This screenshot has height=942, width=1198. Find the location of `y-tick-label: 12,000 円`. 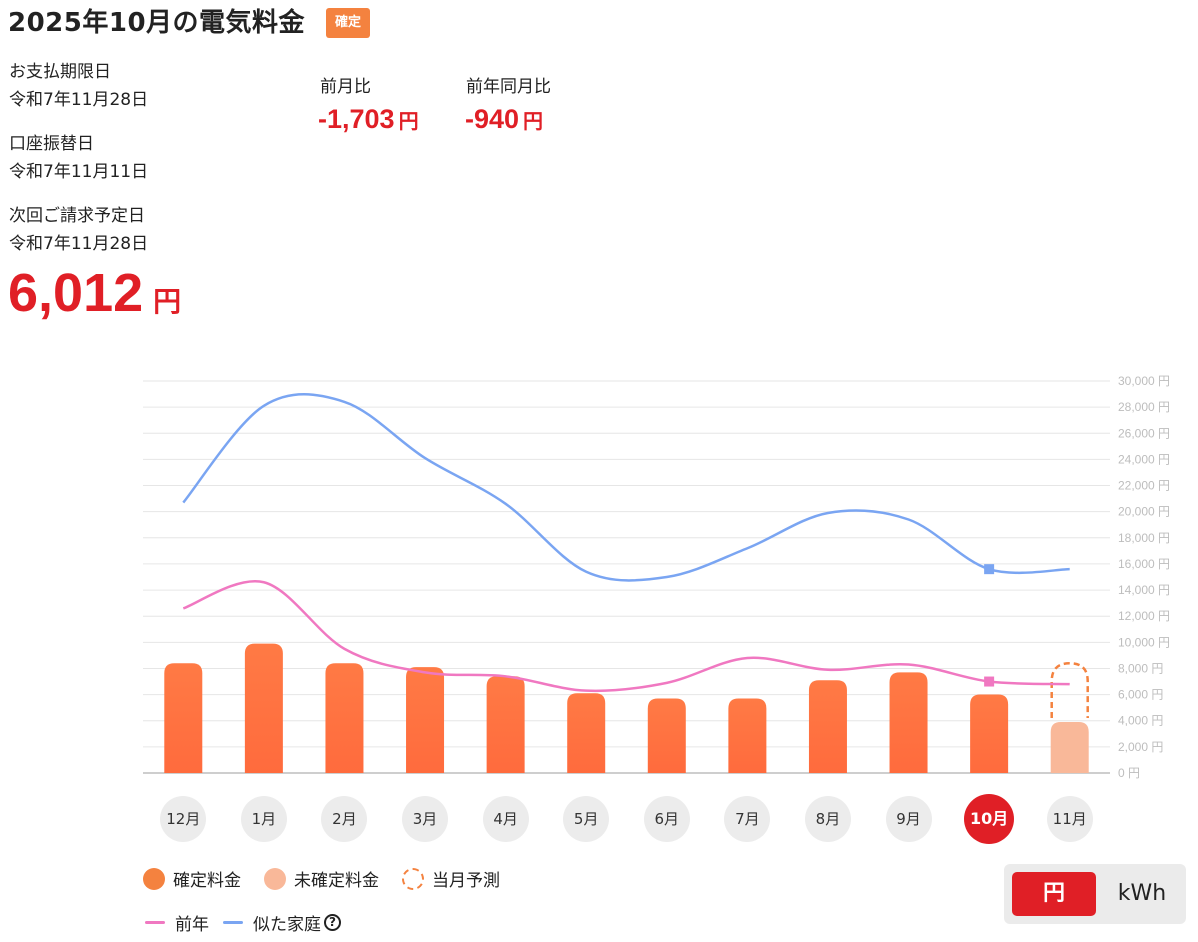

y-tick-label: 12,000 円 is located at coordinates (1144, 616).